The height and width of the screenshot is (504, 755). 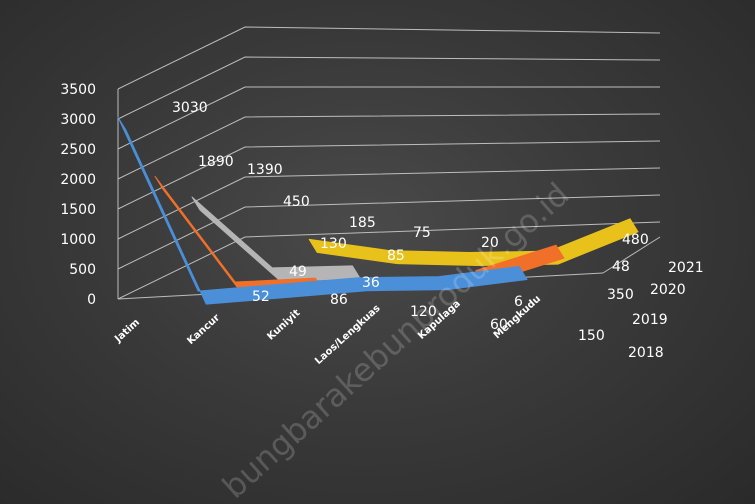 I want to click on data-label: 52, so click(x=261, y=297).